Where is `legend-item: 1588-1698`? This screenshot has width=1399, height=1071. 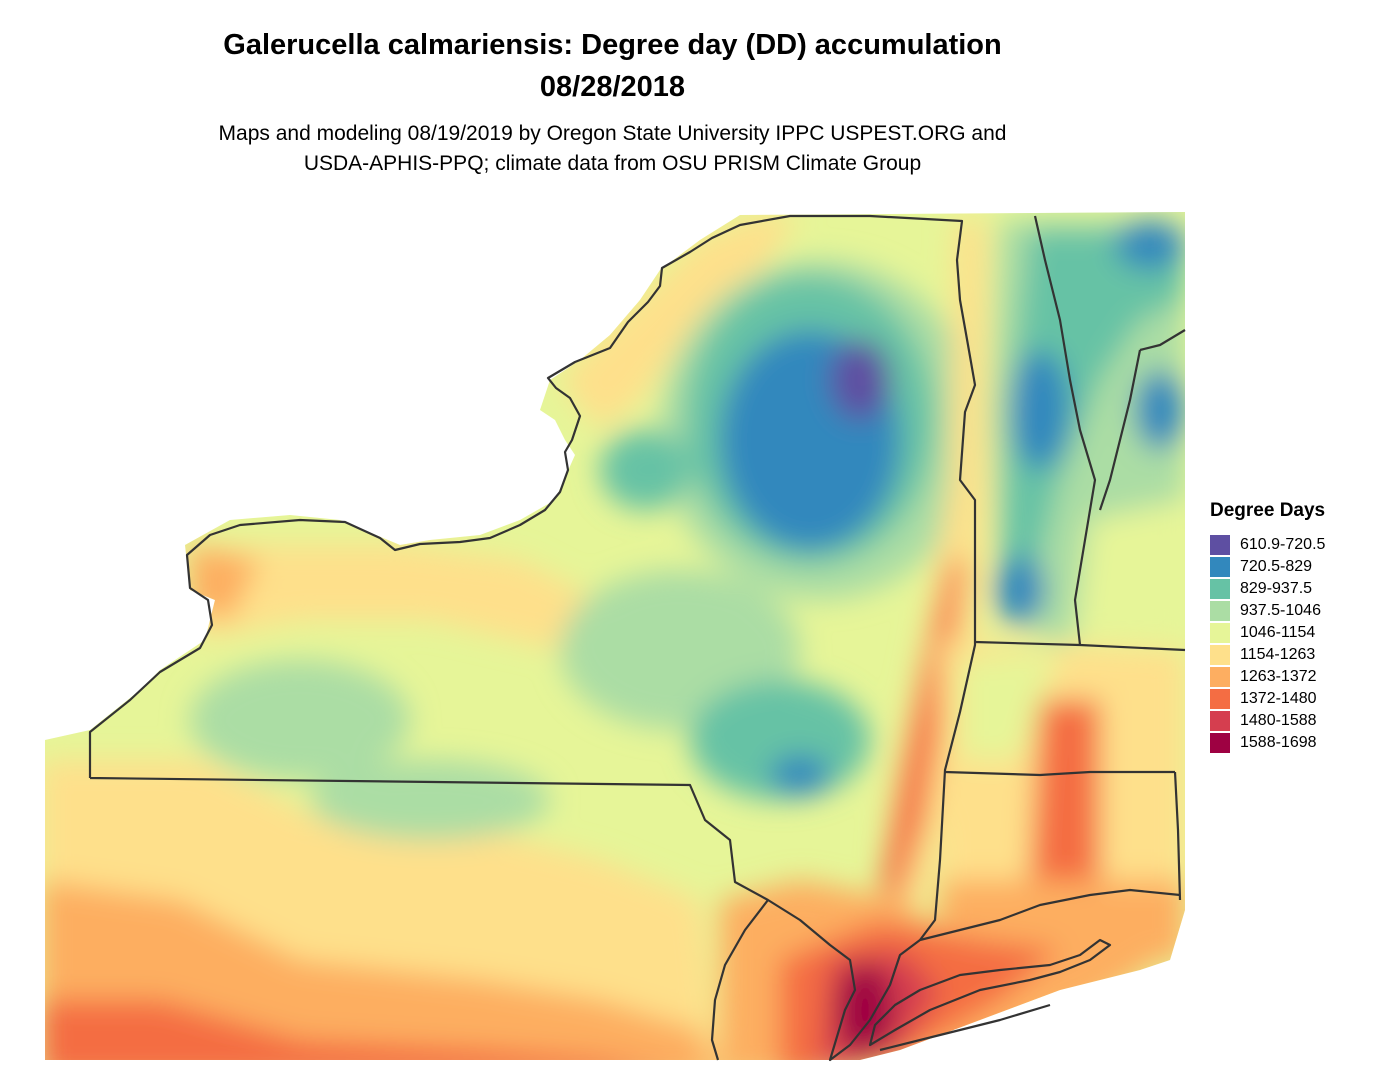 legend-item: 1588-1698 is located at coordinates (1267, 743).